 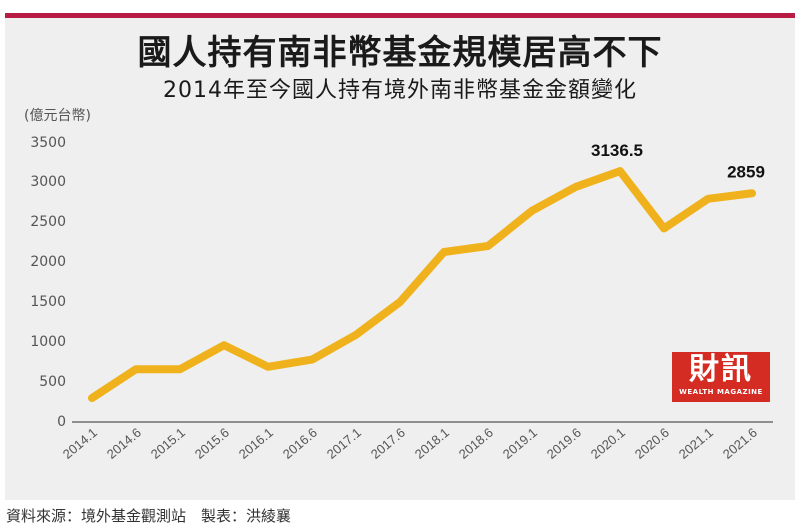 I want to click on y-tick-label: 3500, so click(x=48, y=143).